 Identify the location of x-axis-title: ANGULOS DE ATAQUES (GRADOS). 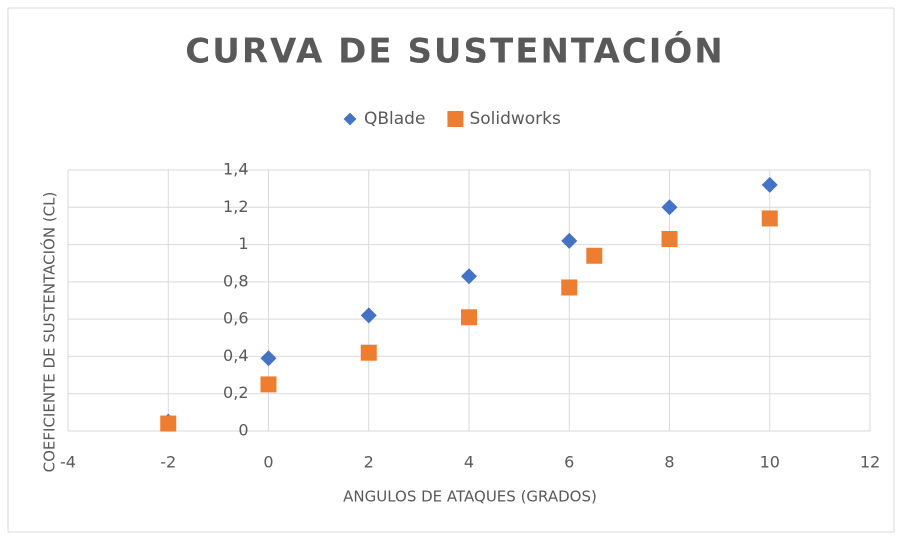
(470, 497).